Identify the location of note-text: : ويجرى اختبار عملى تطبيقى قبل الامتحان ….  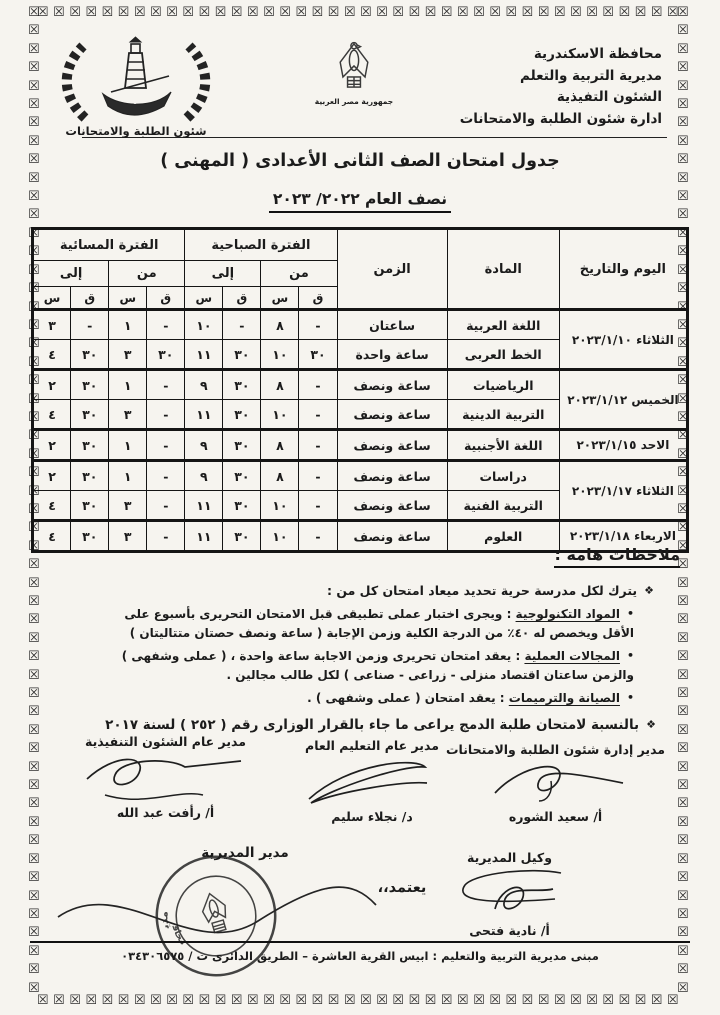
(379, 623).